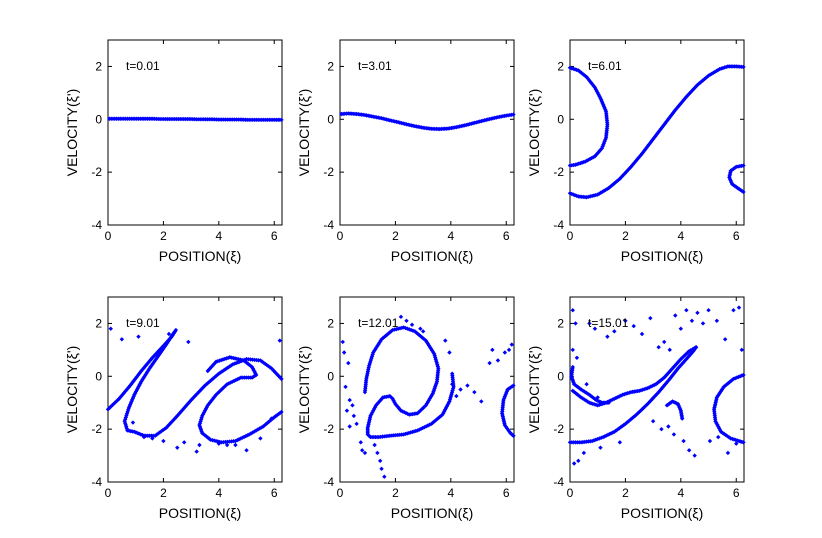  What do you see at coordinates (96, 429) in the screenshot?
I see `y-tick-label: -2` at bounding box center [96, 429].